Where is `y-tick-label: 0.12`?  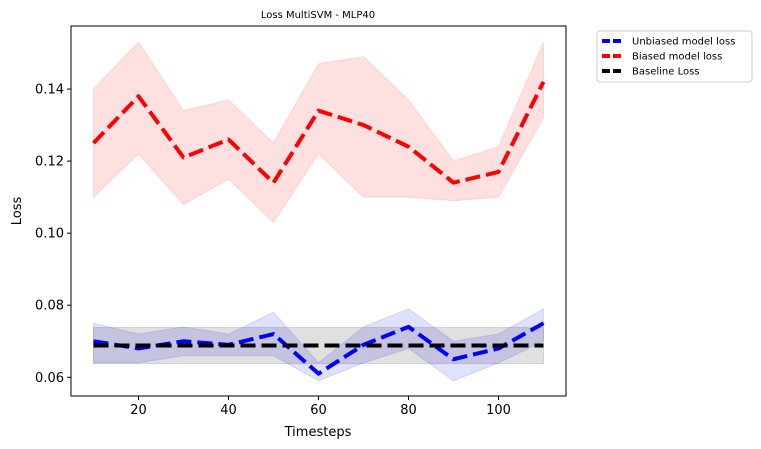 y-tick-label: 0.12 is located at coordinates (49, 162).